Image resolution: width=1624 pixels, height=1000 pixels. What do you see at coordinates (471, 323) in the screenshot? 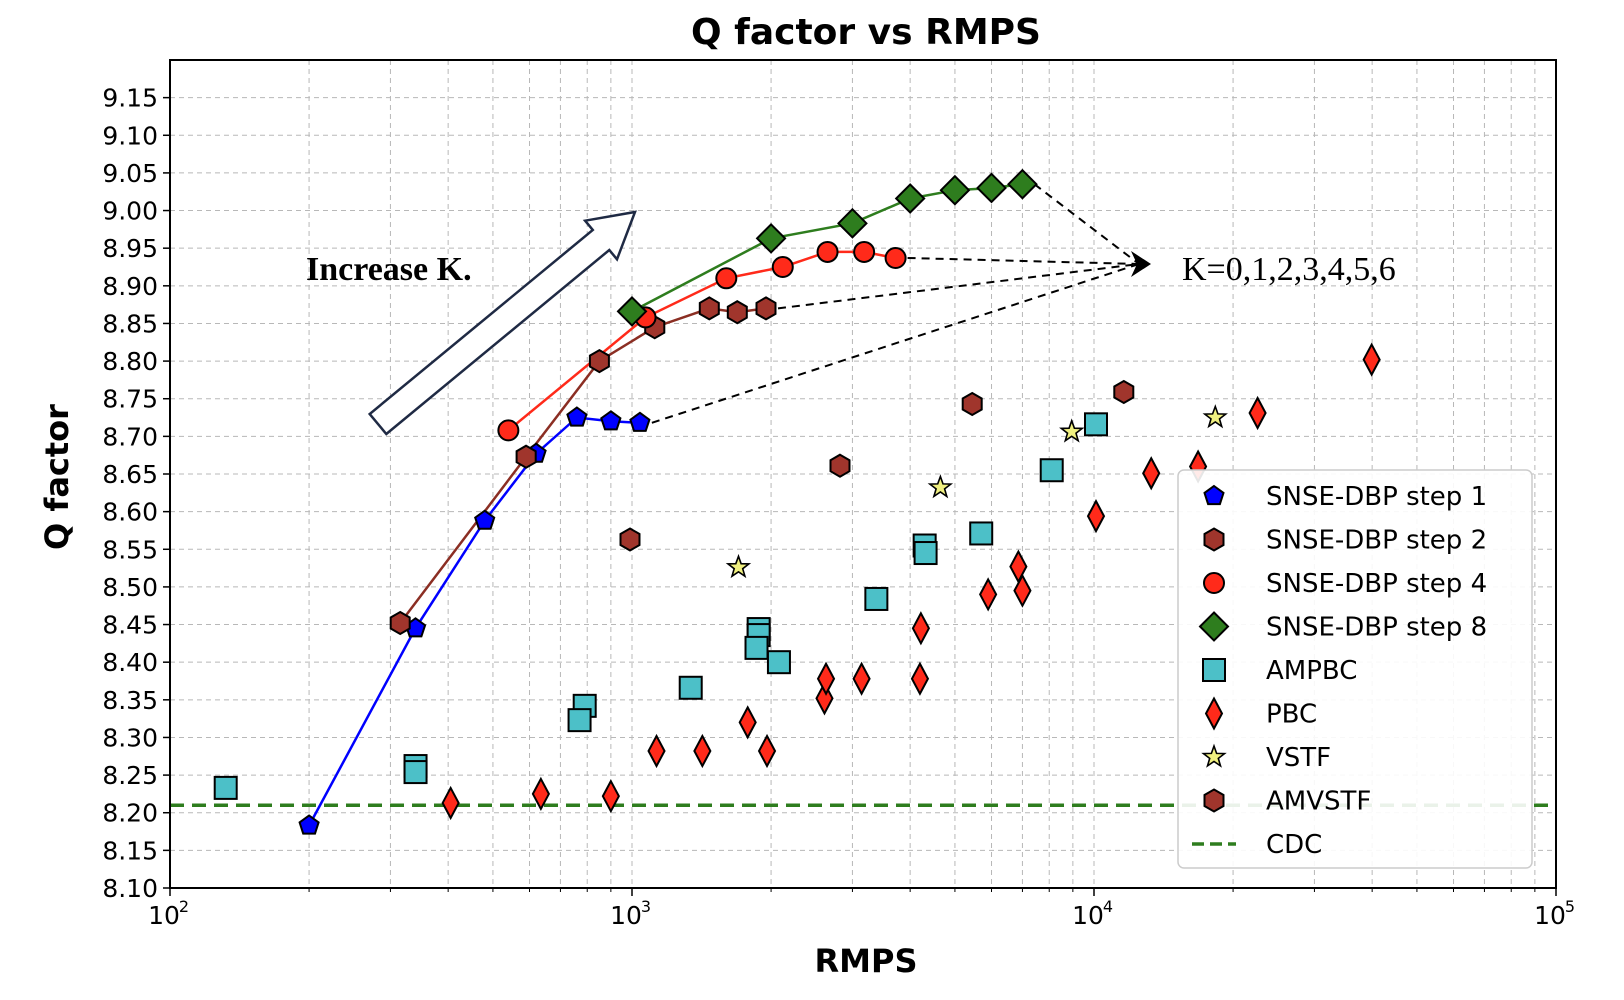
I see `increase-k-annotation: Increase K.` at bounding box center [471, 323].